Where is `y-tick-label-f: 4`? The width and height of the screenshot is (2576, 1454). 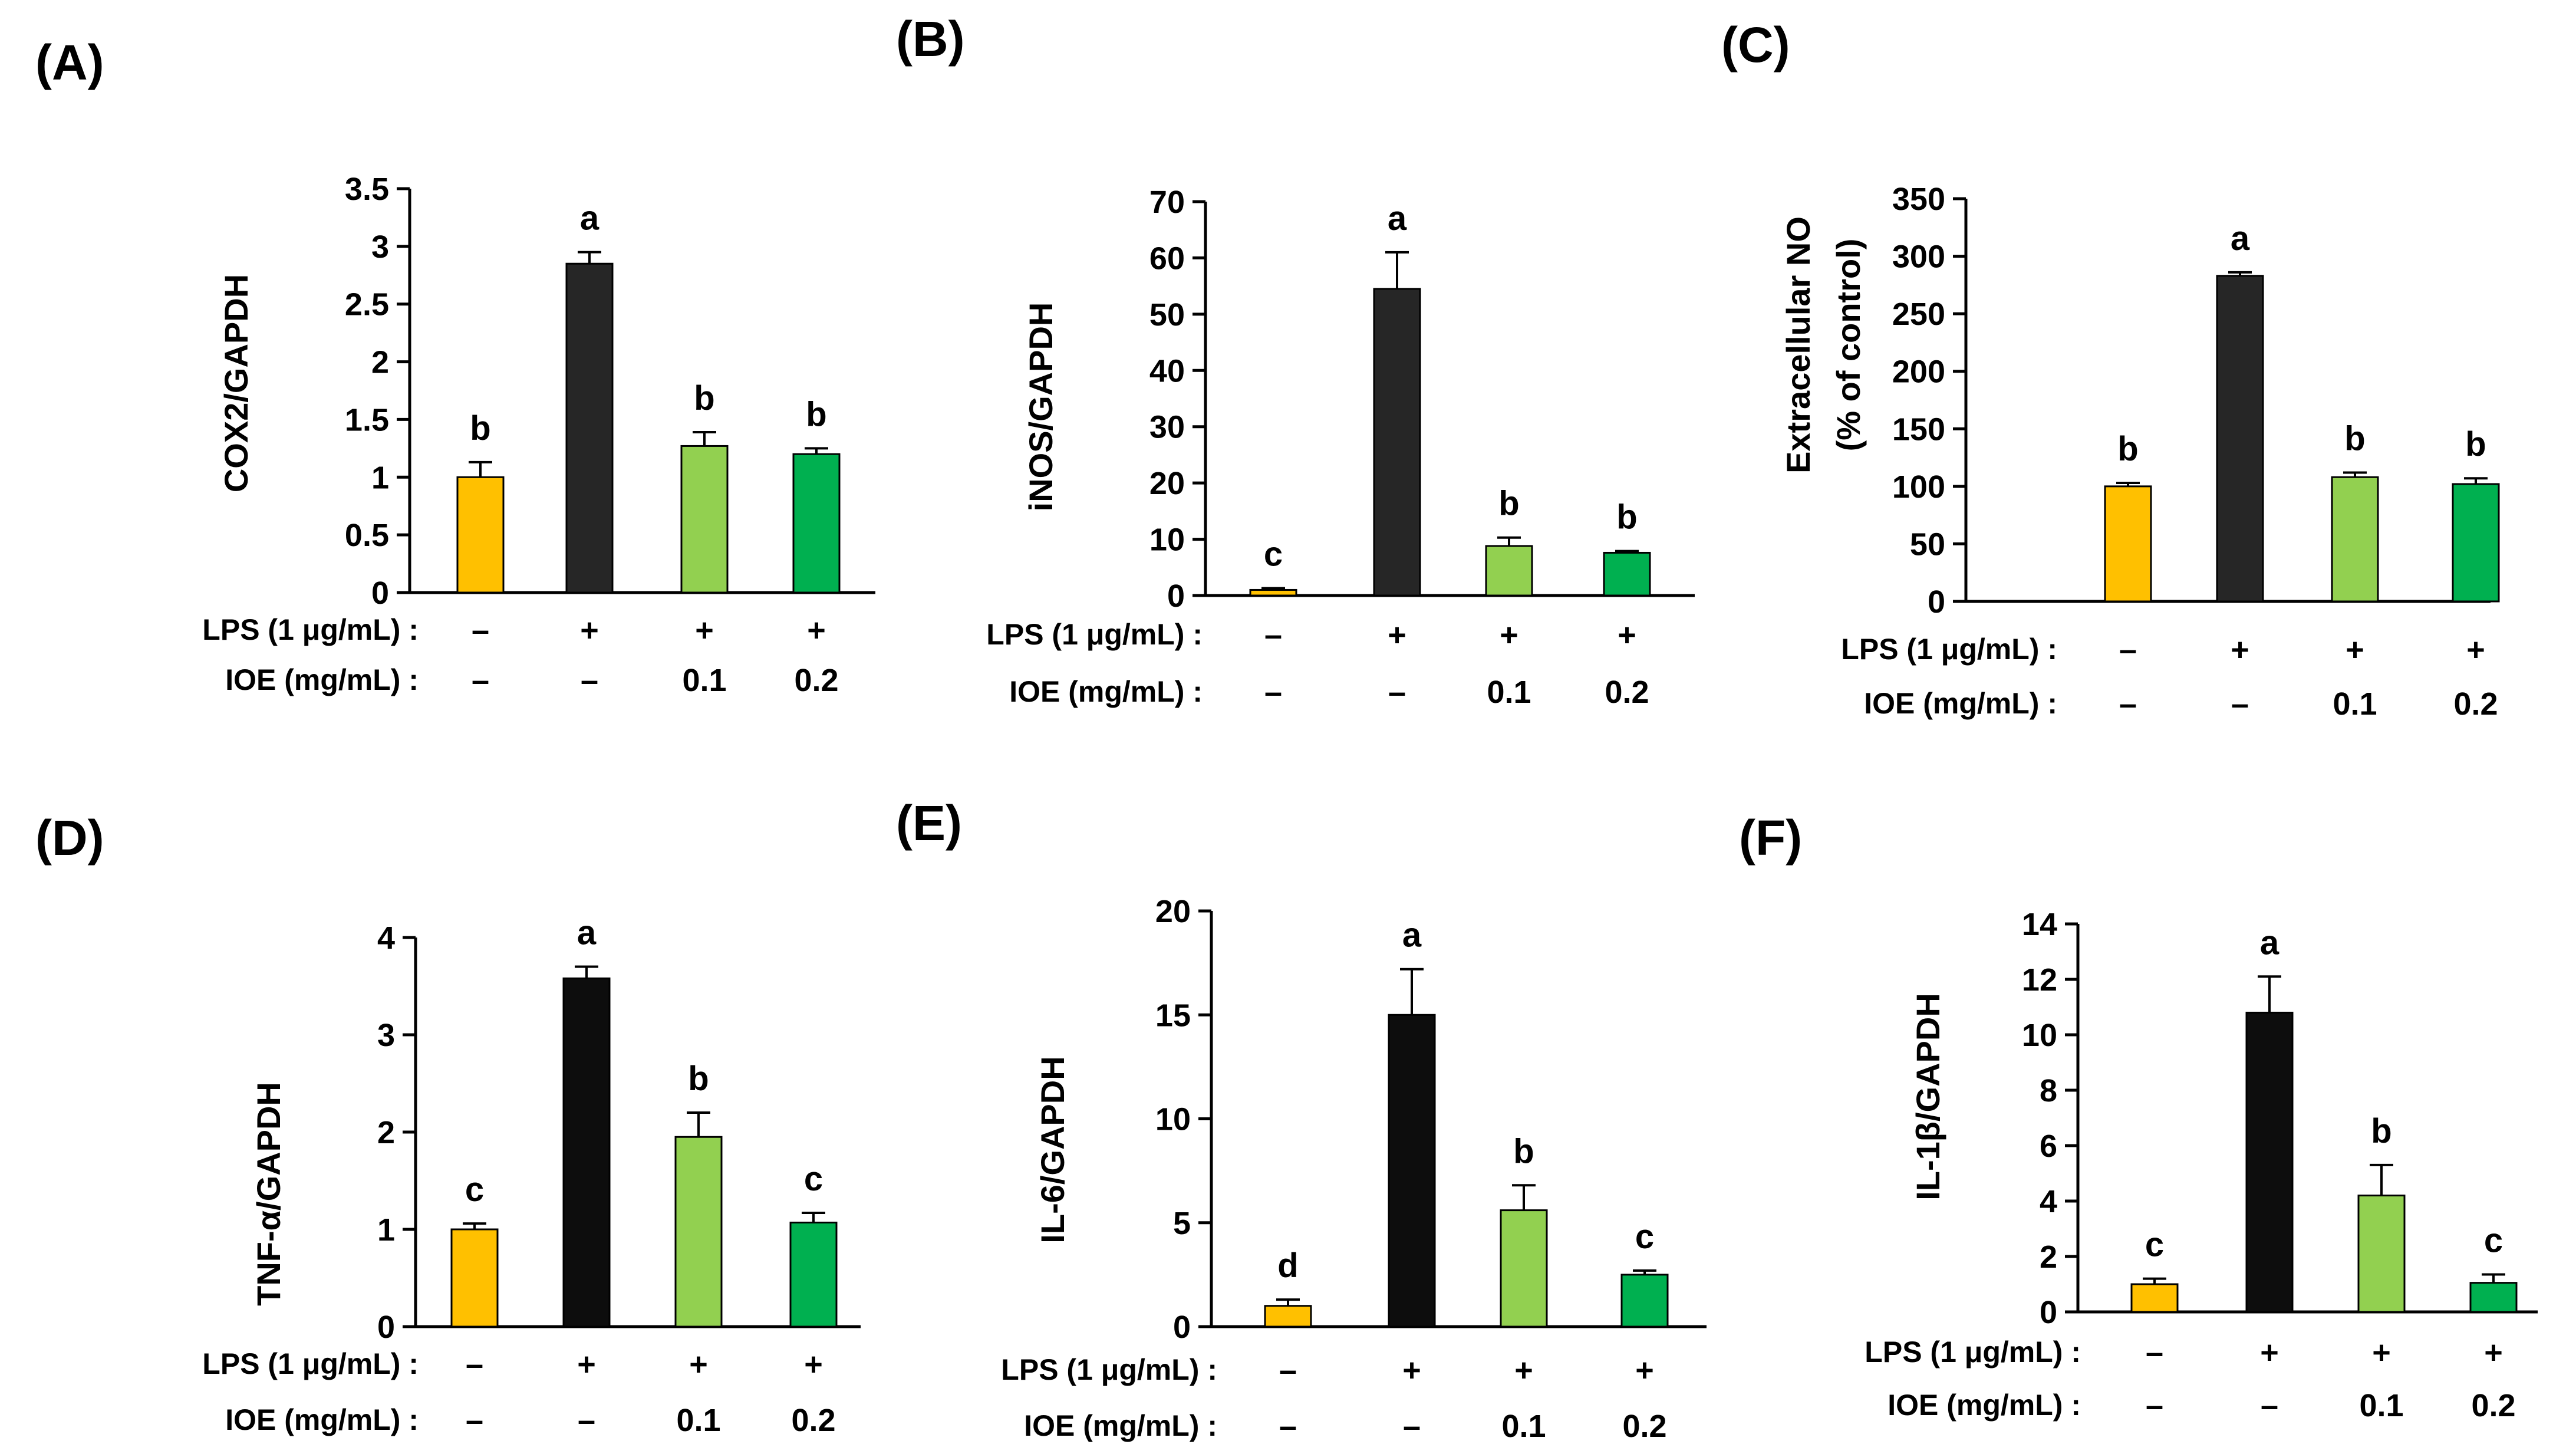
y-tick-label-f: 4 is located at coordinates (2048, 1201).